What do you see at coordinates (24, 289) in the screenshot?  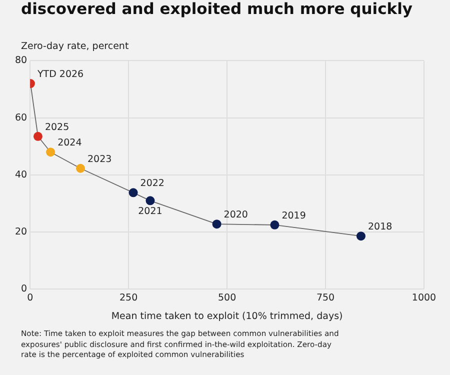 I see `y-tick-label: 0` at bounding box center [24, 289].